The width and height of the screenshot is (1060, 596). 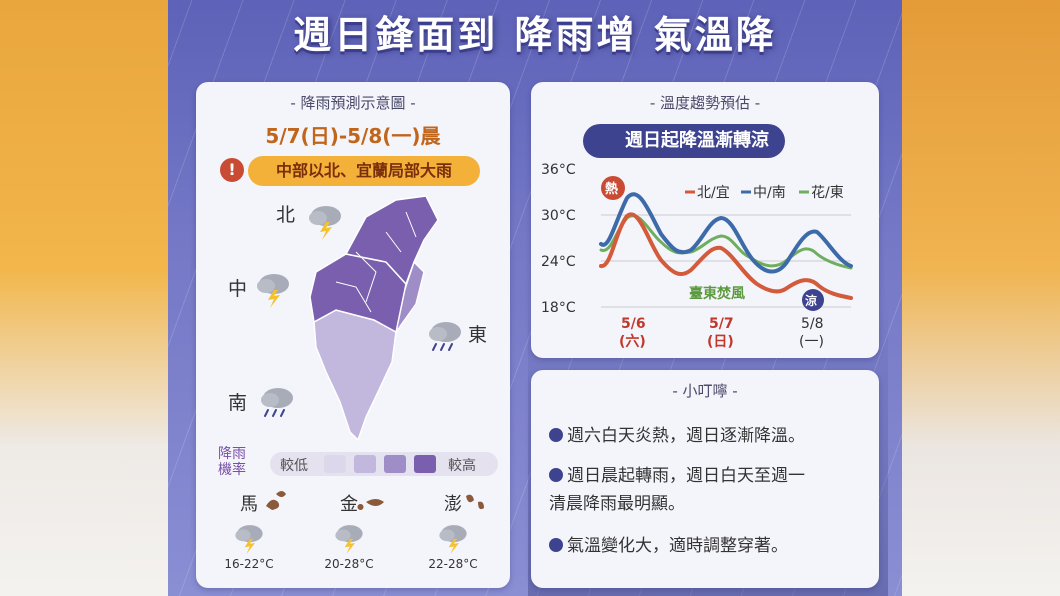 I want to click on island-name: 金, so click(x=349, y=504).